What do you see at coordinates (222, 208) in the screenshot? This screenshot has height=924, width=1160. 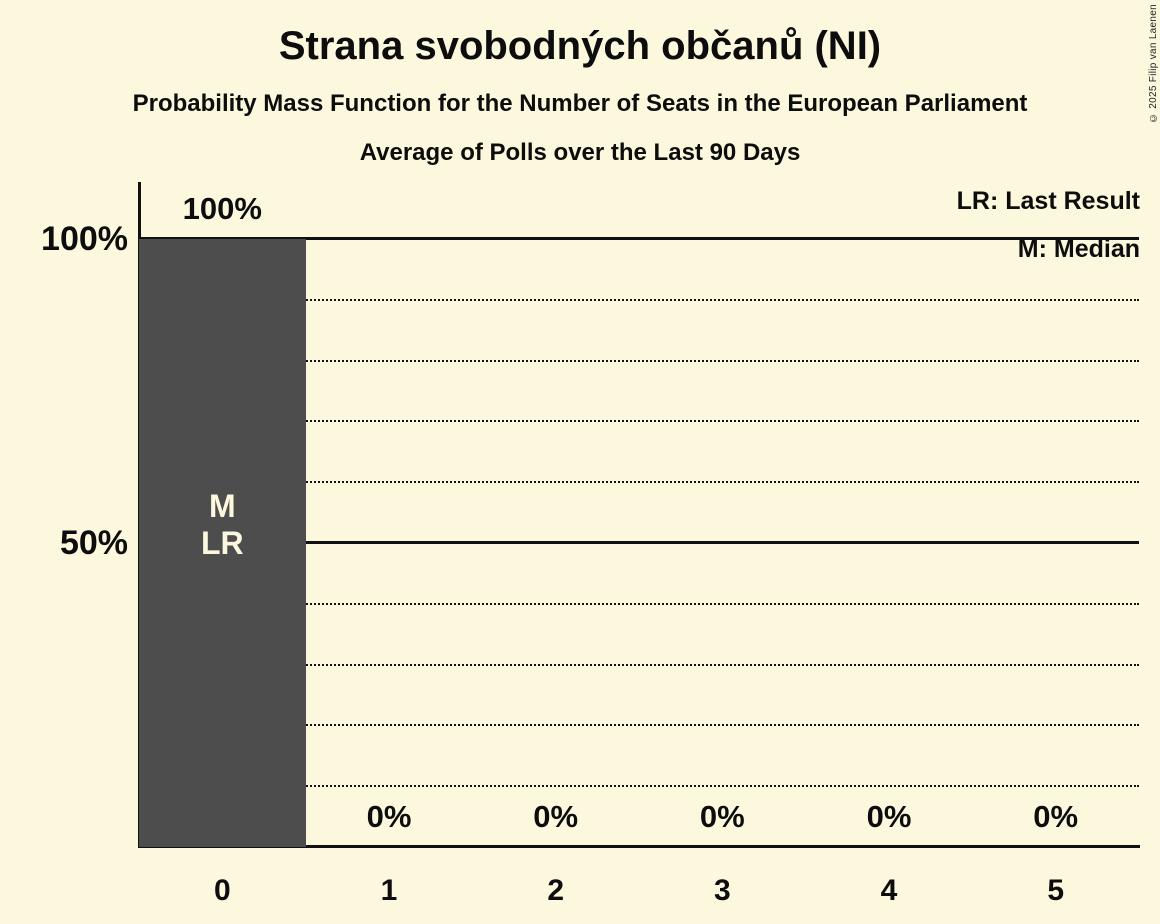 I see `value-label-seats-0: 100%` at bounding box center [222, 208].